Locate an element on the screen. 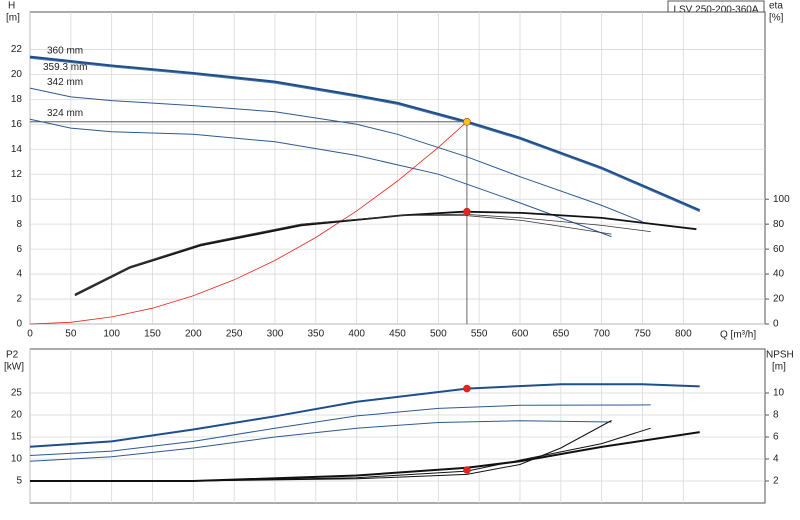  y-axis-title: H is located at coordinates (11, 6).